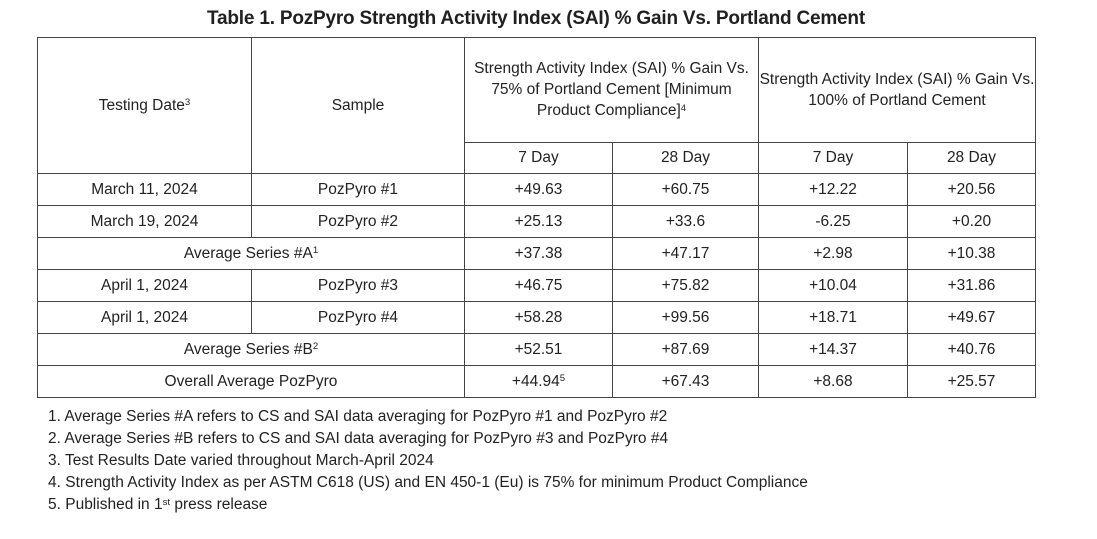 The height and width of the screenshot is (539, 1097). What do you see at coordinates (833, 253) in the screenshot?
I see `value-cell: +2.98` at bounding box center [833, 253].